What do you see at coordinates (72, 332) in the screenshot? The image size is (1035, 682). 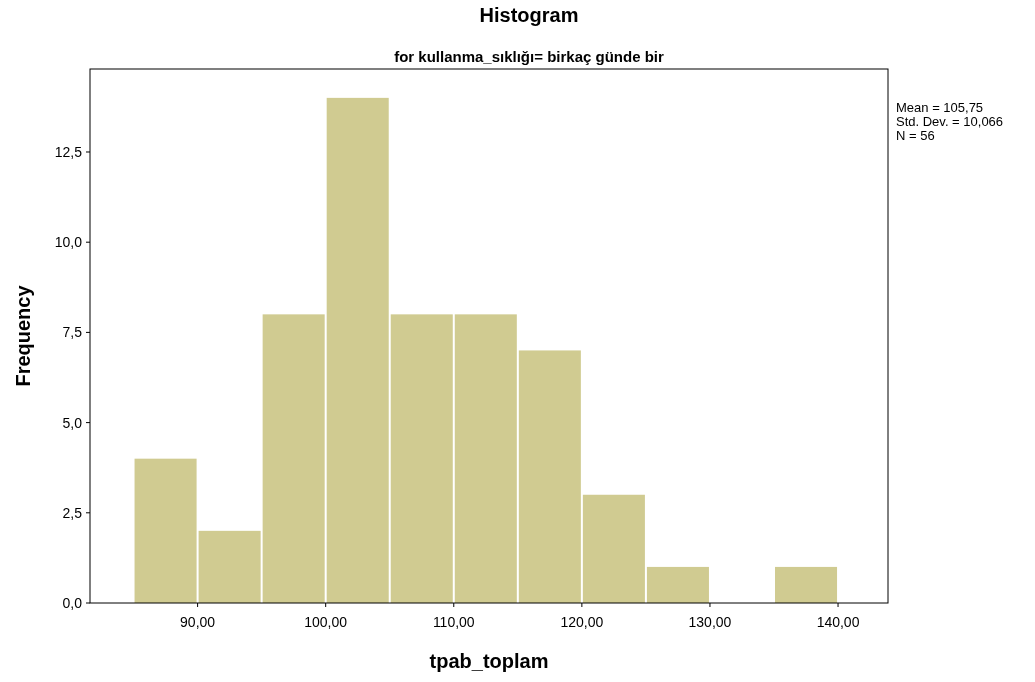 I see `y-tick-label: 7,5` at bounding box center [72, 332].